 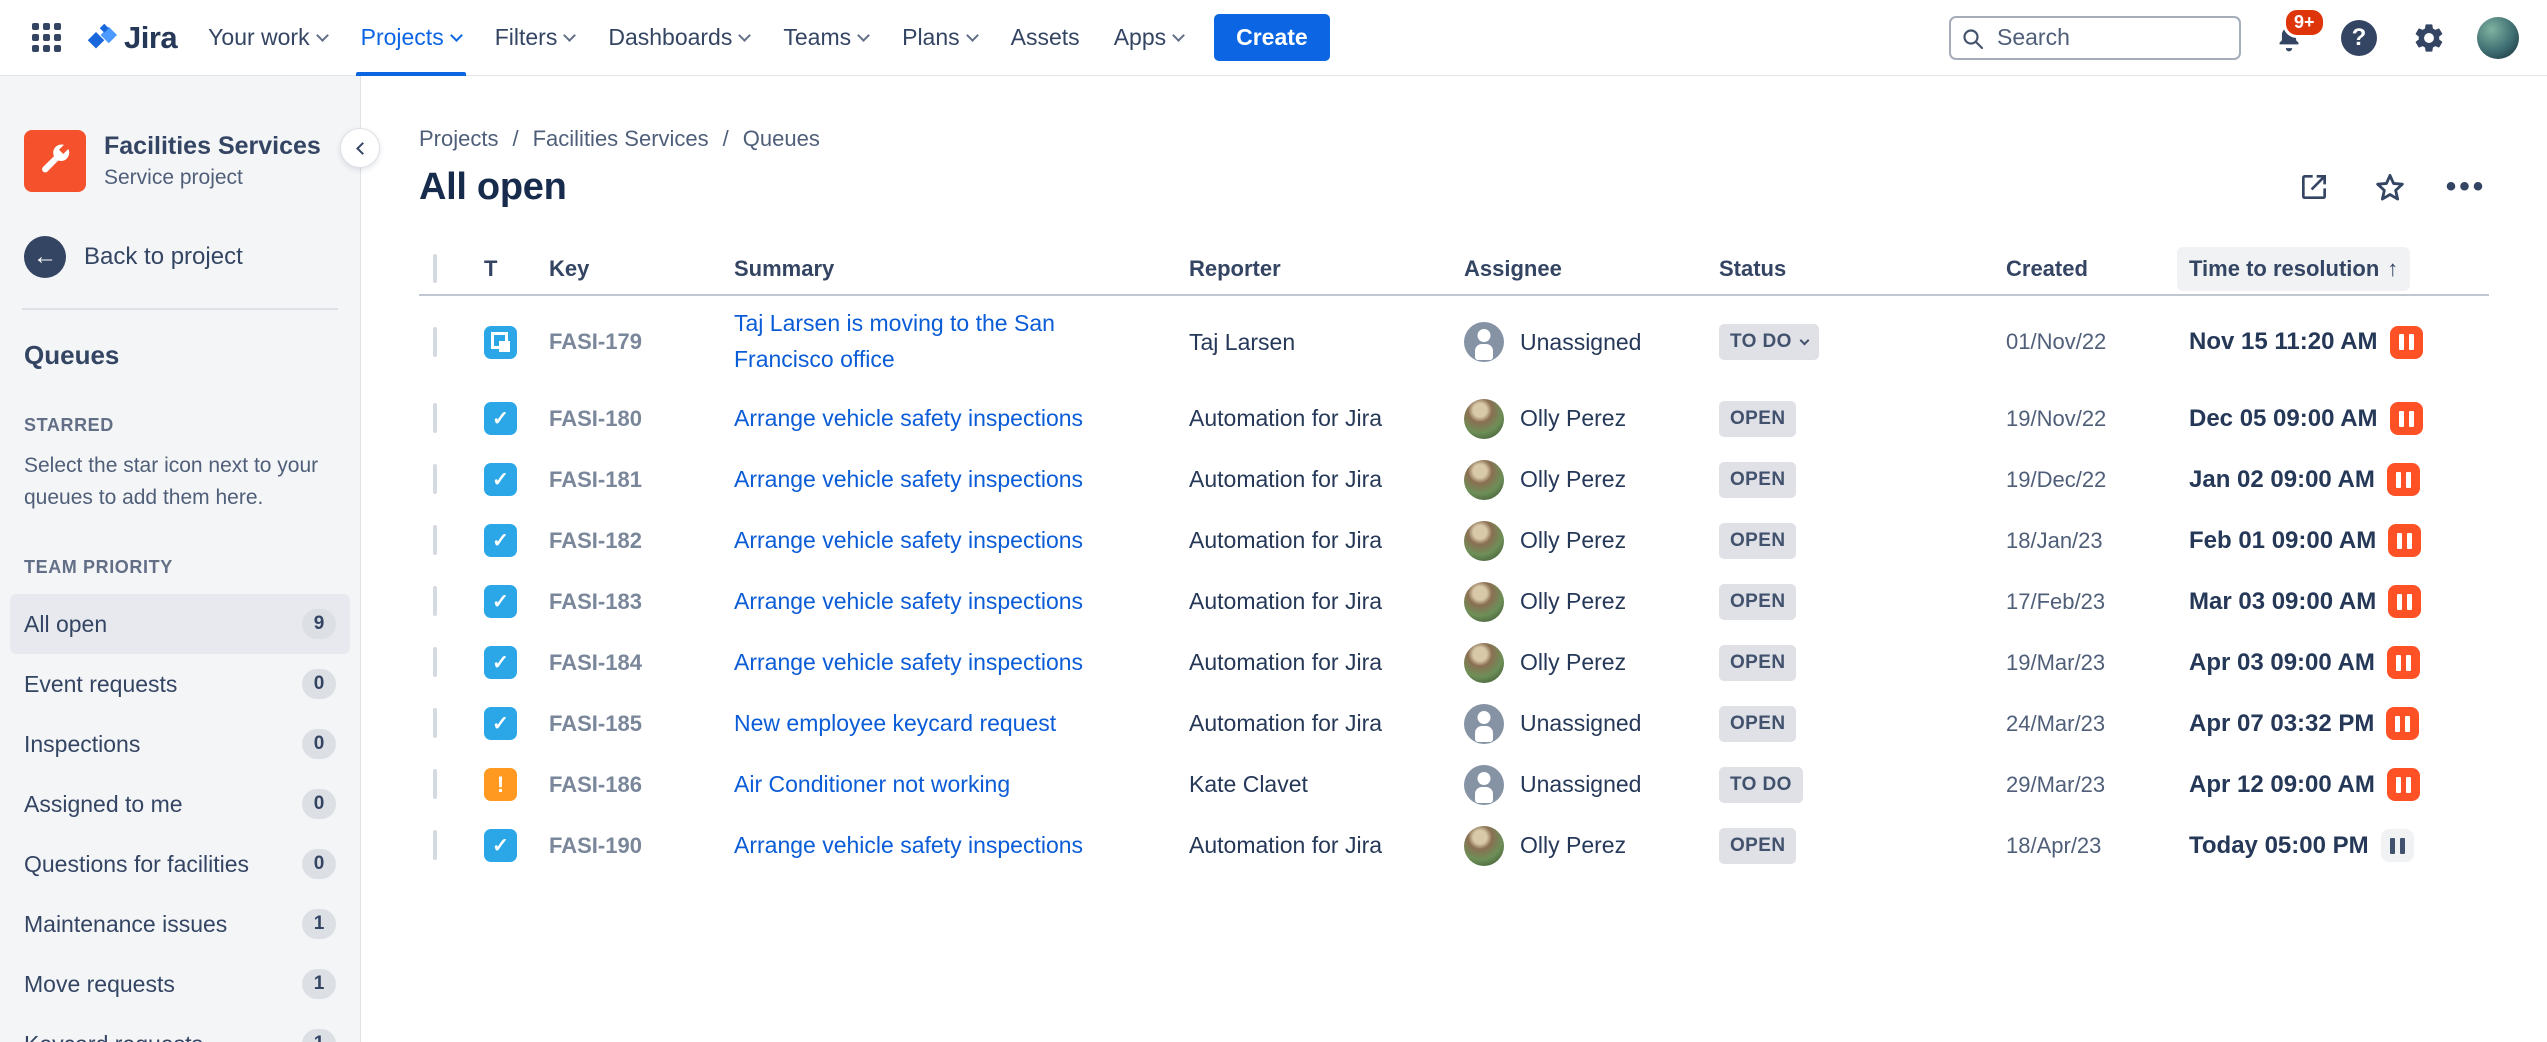 What do you see at coordinates (491, 268) in the screenshot?
I see `col-type: T` at bounding box center [491, 268].